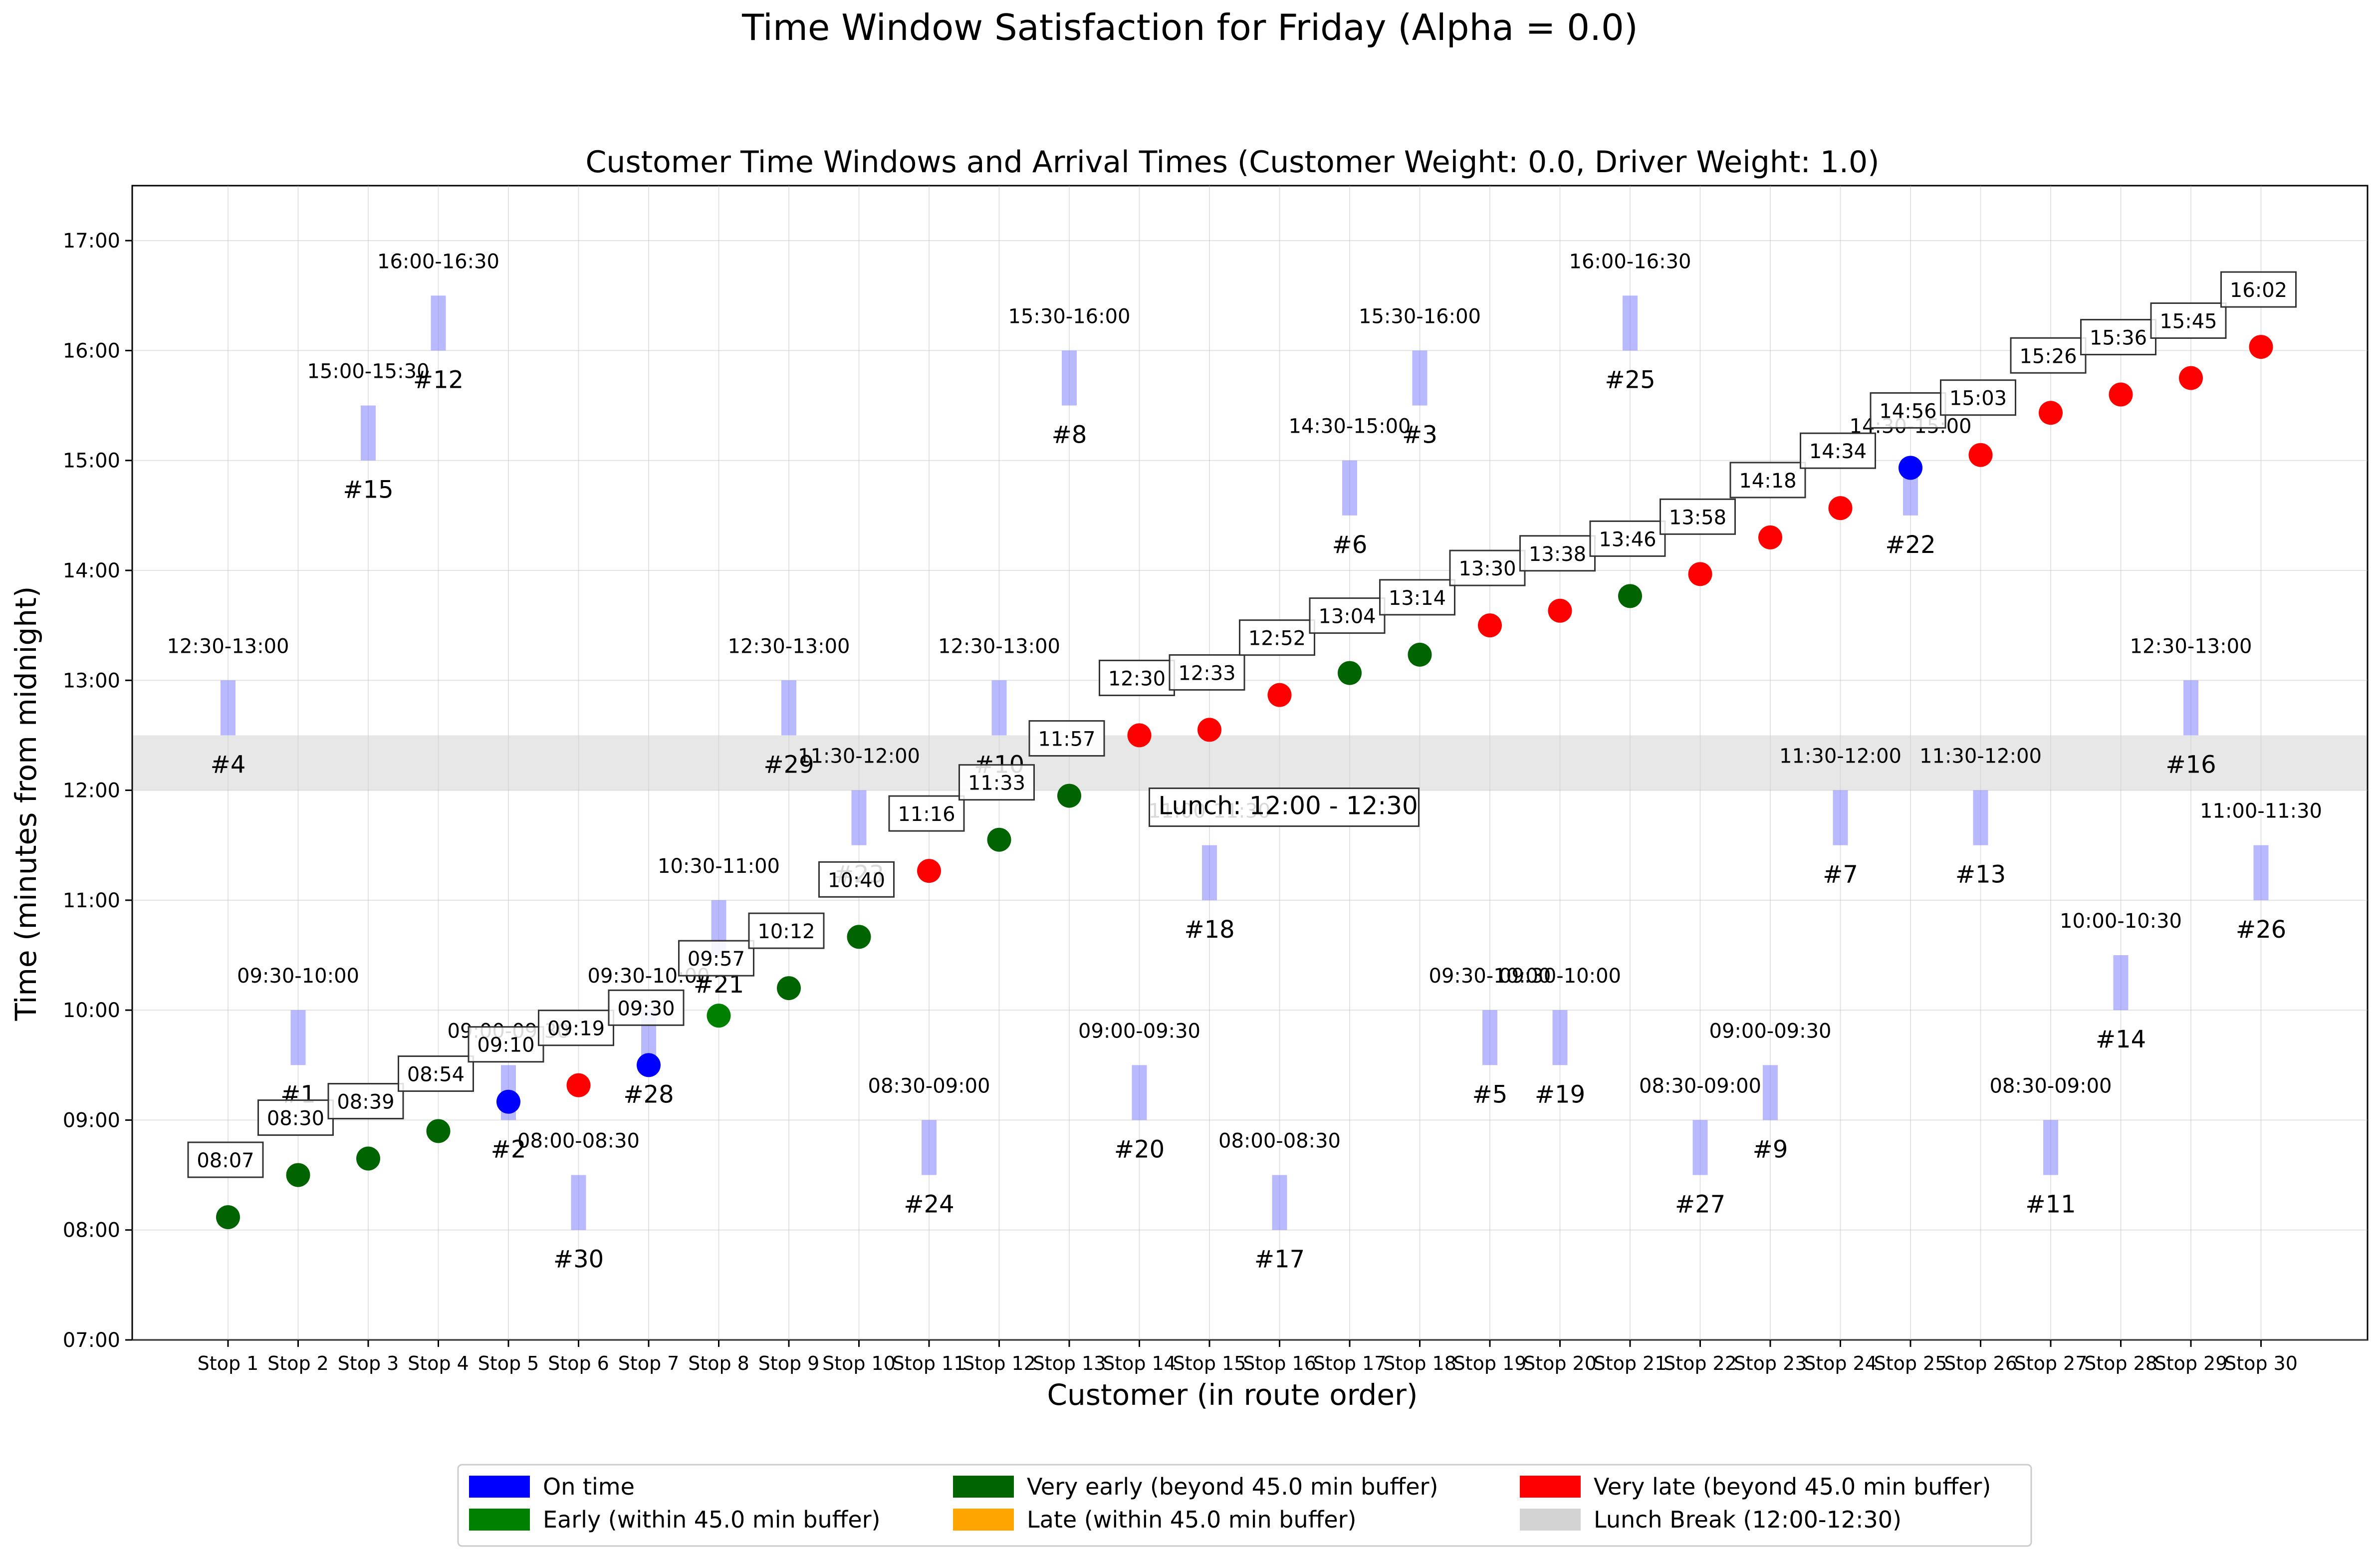 This screenshot has height=1561, width=2380. I want to click on x-axis-label: Customer (in route order), so click(1232, 1395).